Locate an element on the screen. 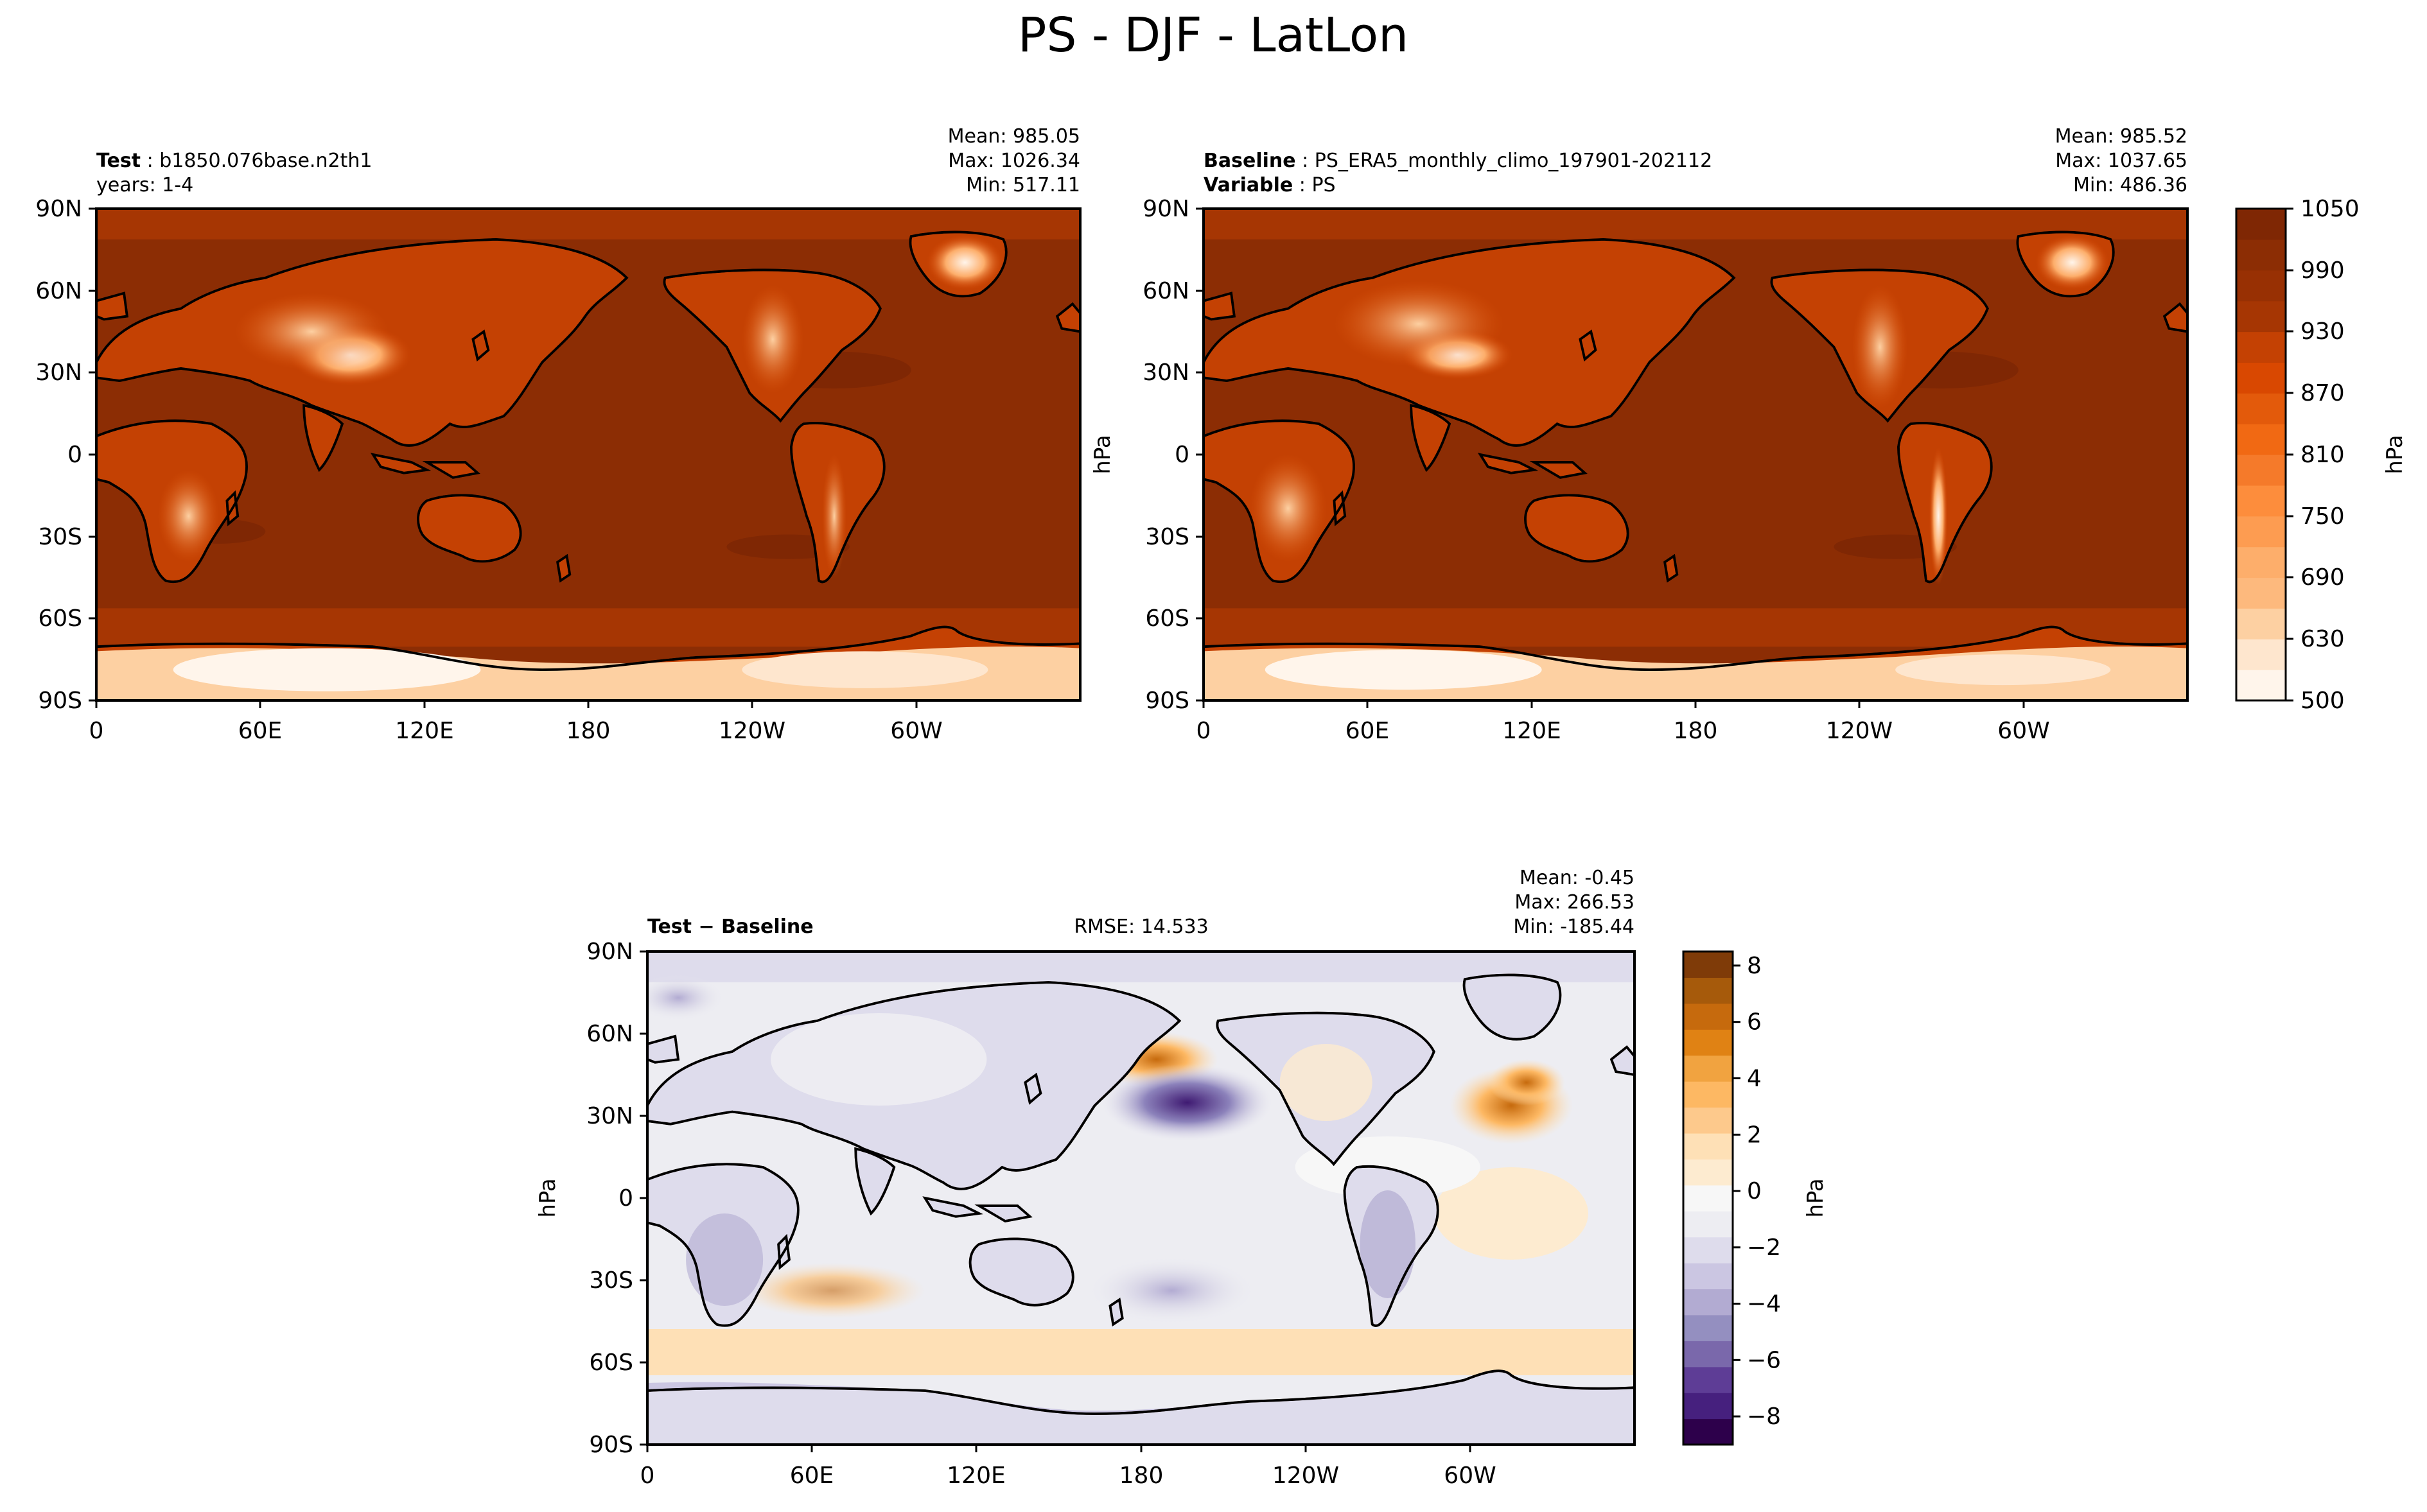 The height and width of the screenshot is (1512, 2427). diff-cbar-label: hPa is located at coordinates (1815, 1197).